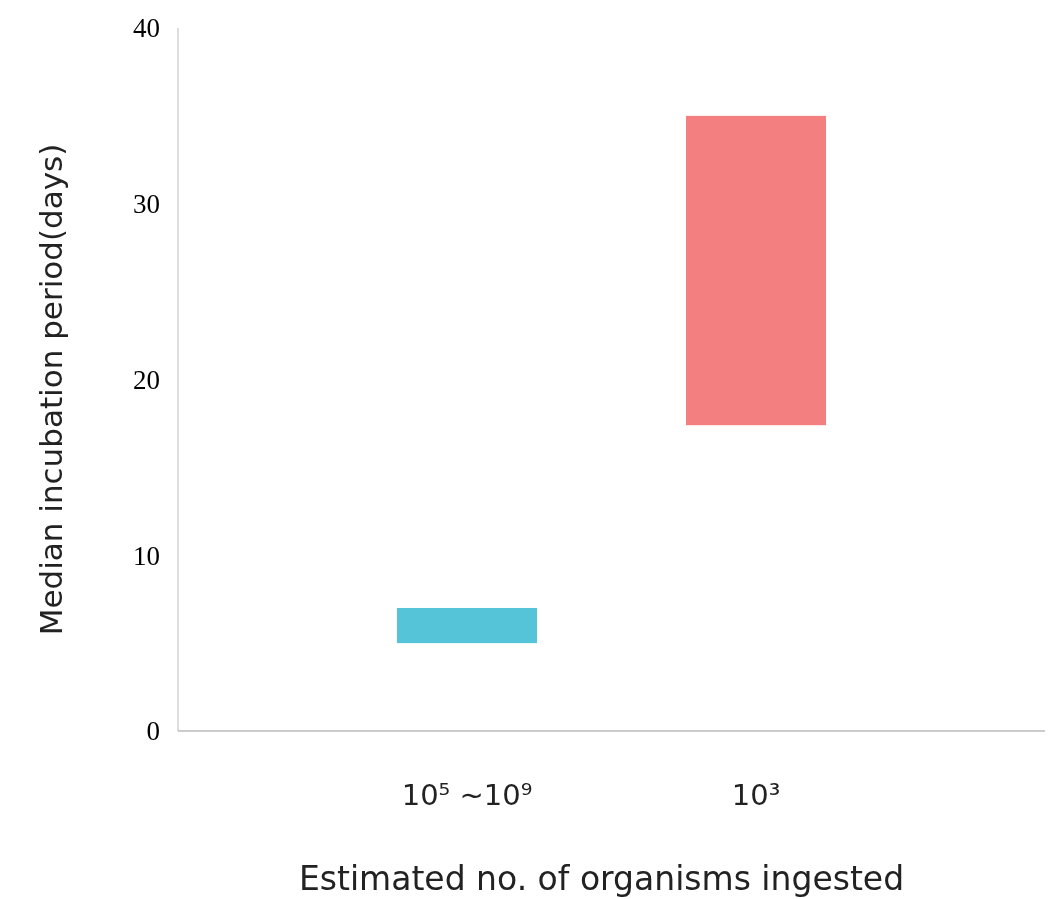  I want to click on y-tick-label: 20, so click(146, 379).